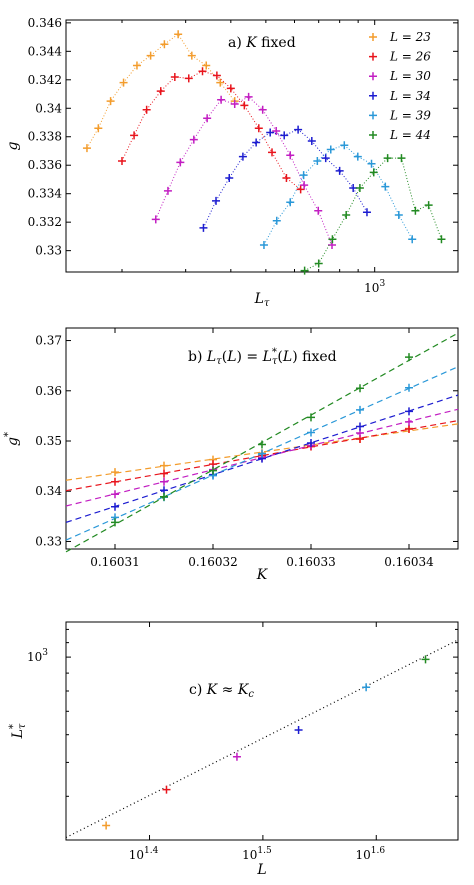 This screenshot has width=474, height=885. I want to click on panel-a-title: a) K fixed, so click(262, 43).